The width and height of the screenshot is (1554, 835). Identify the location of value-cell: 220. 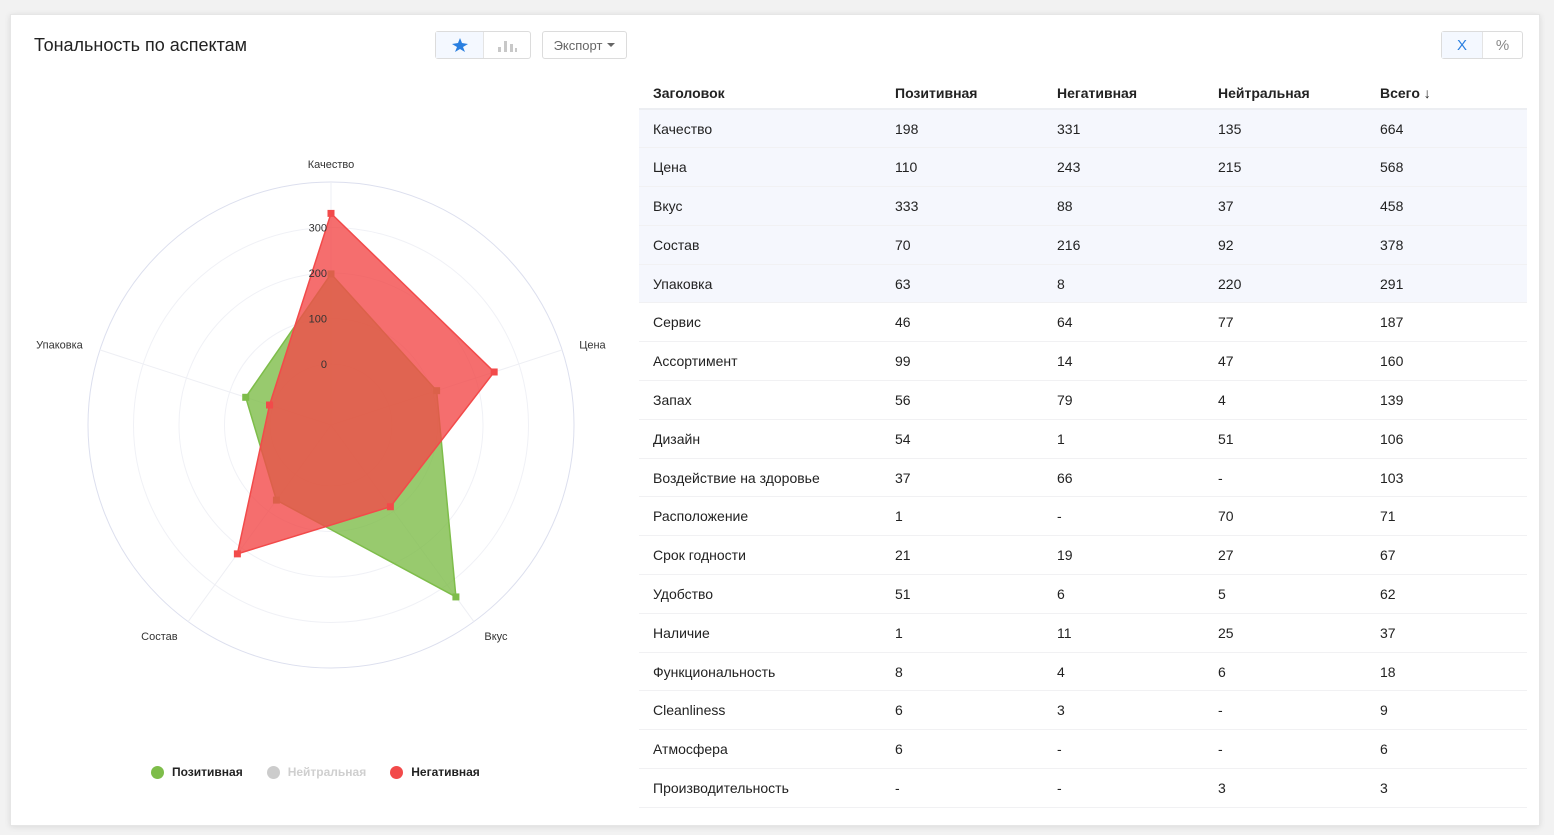
(1285, 284).